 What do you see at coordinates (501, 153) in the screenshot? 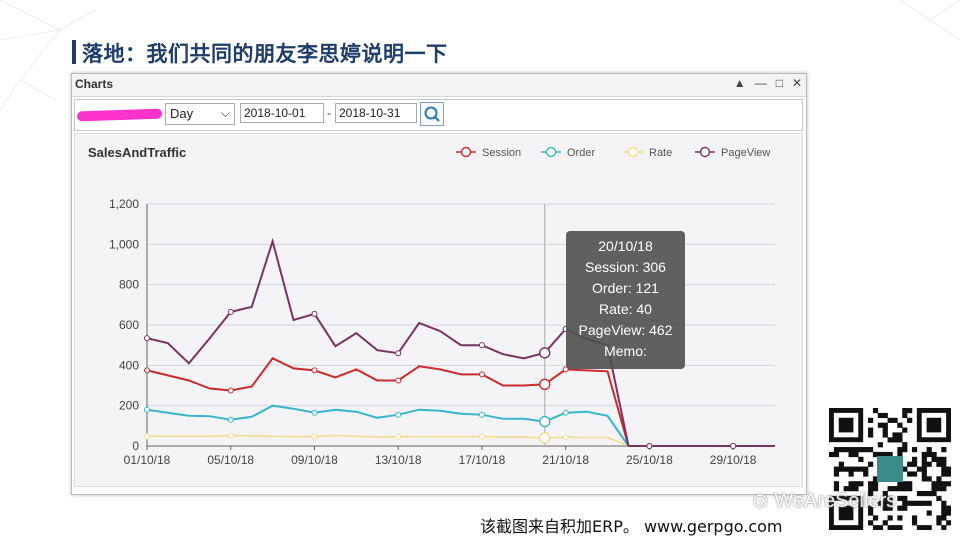
I see `legend-label-session: Session` at bounding box center [501, 153].